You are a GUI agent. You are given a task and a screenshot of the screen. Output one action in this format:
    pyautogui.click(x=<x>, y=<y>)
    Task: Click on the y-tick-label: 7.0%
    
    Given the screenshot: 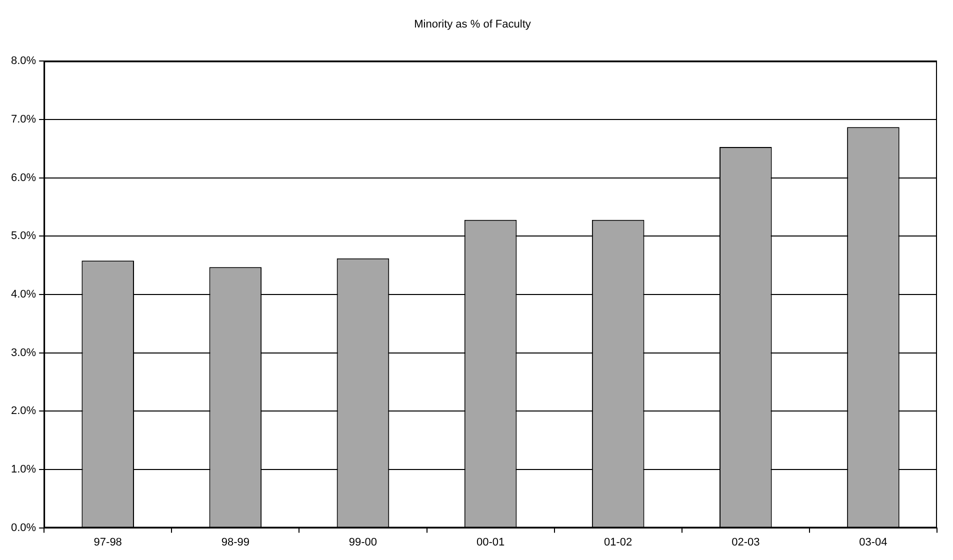 What is the action you would take?
    pyautogui.click(x=23, y=120)
    